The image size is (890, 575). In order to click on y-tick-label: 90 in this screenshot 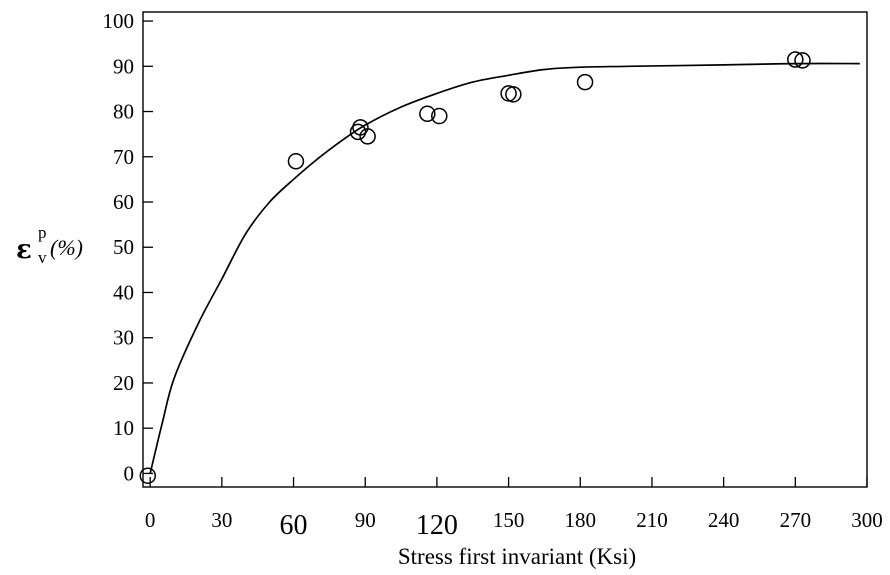, I will do `click(123, 66)`.